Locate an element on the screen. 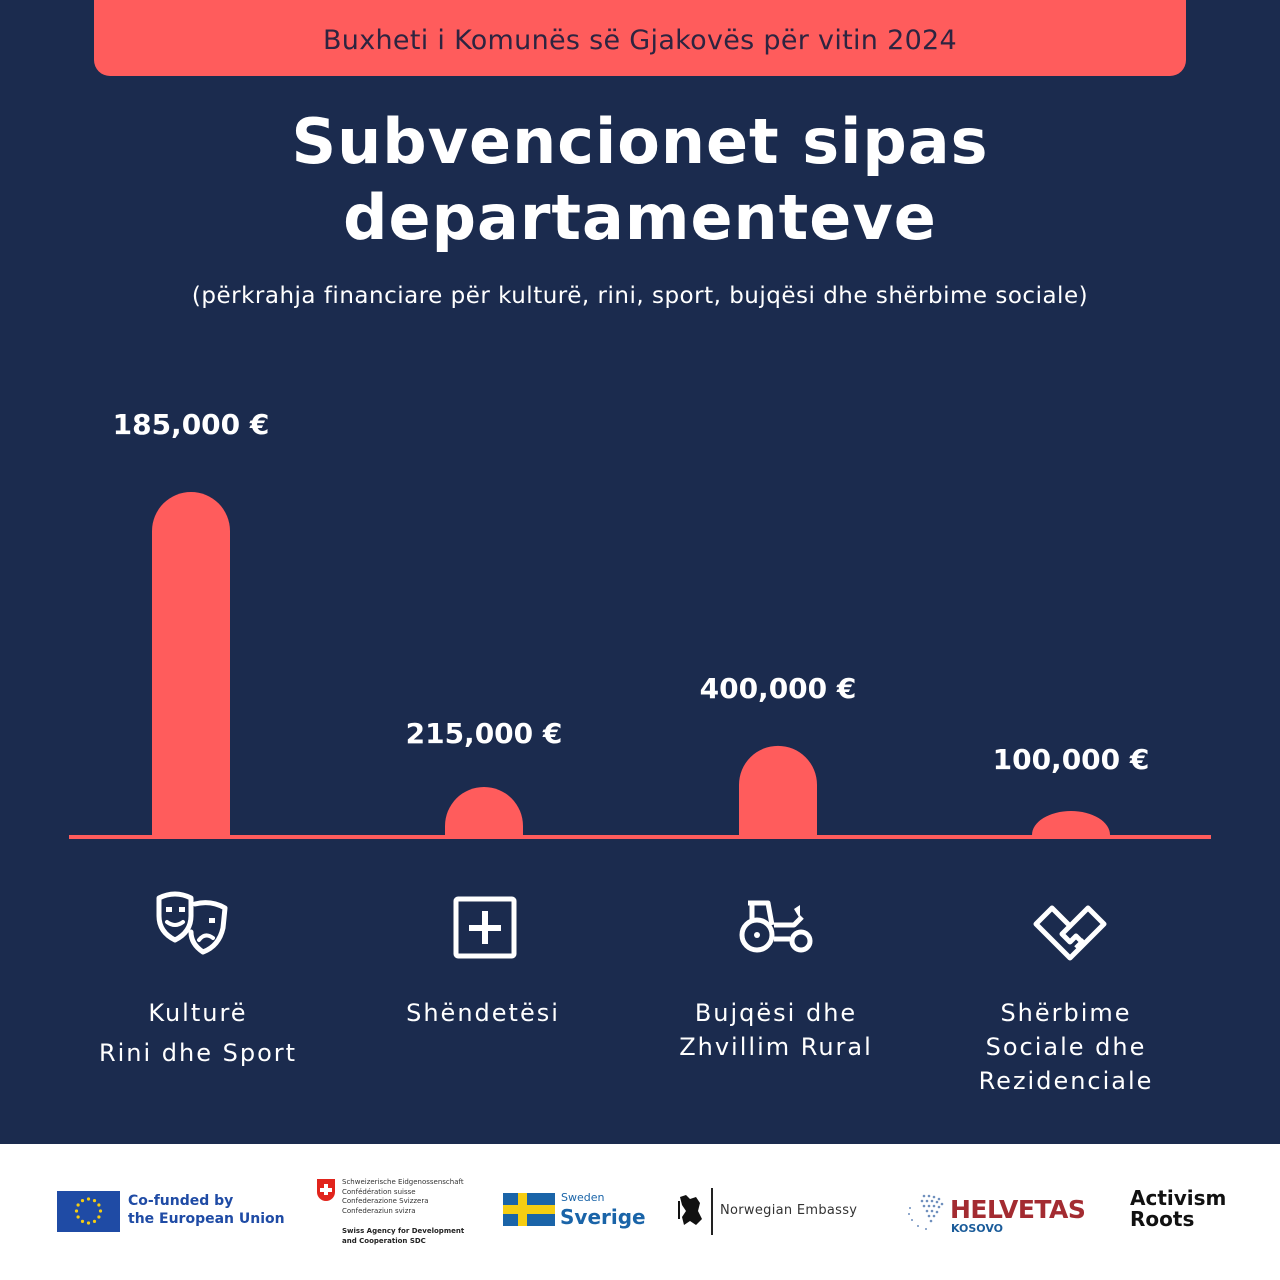 The image size is (1280, 1280). category-label-social: Shërbime Sociale dhe Rezidenciale is located at coordinates (1066, 1047).